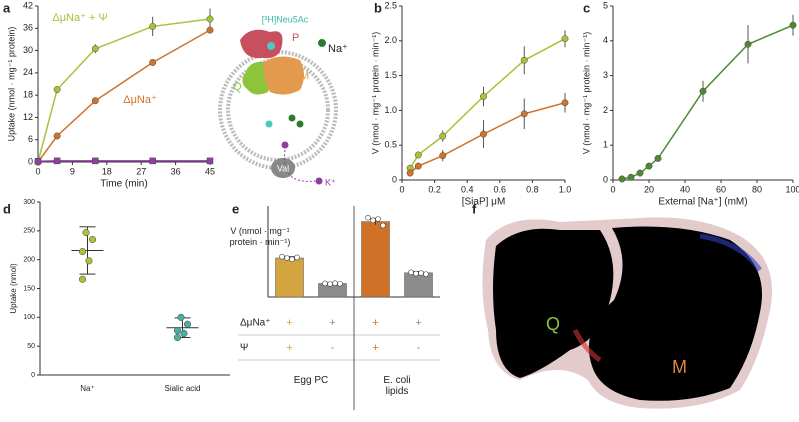  What do you see at coordinates (304, 76) in the screenshot?
I see `diagram-label: M` at bounding box center [304, 76].